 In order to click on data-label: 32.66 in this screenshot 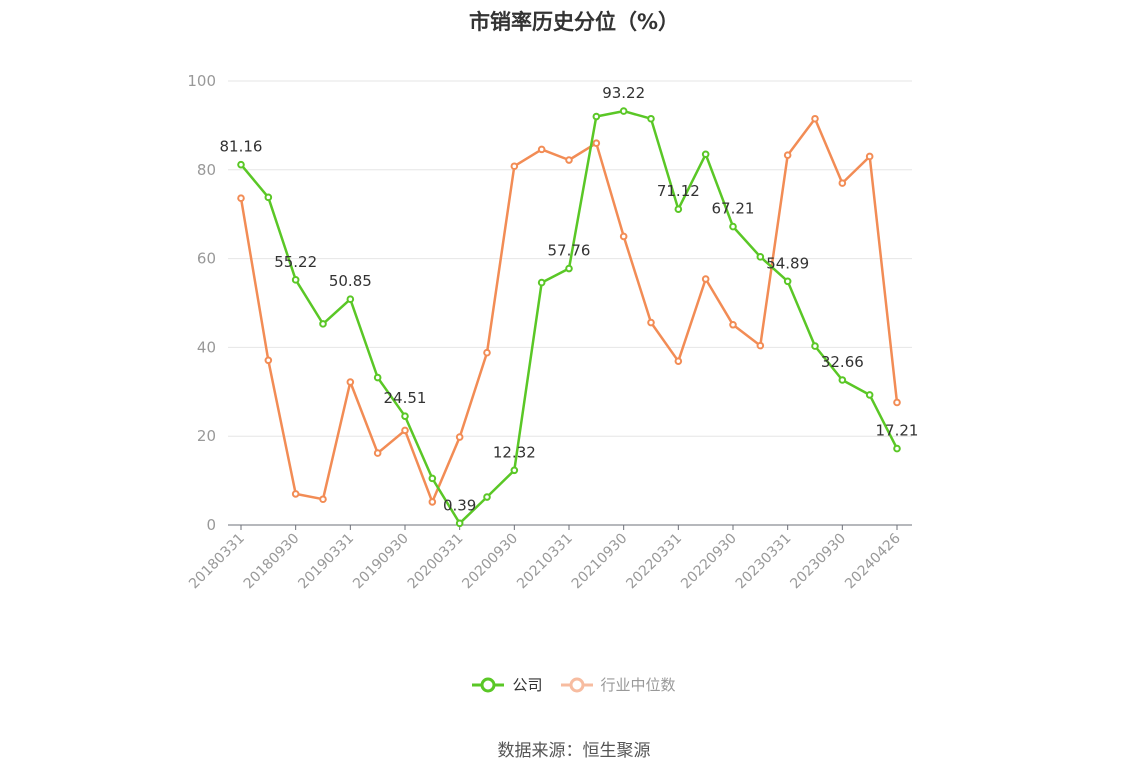, I will do `click(842, 362)`.